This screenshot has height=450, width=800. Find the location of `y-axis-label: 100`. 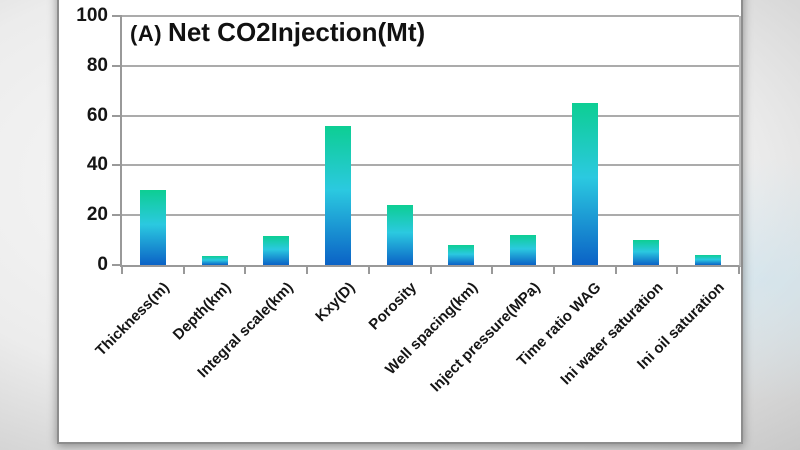

y-axis-label: 100 is located at coordinates (92, 15).